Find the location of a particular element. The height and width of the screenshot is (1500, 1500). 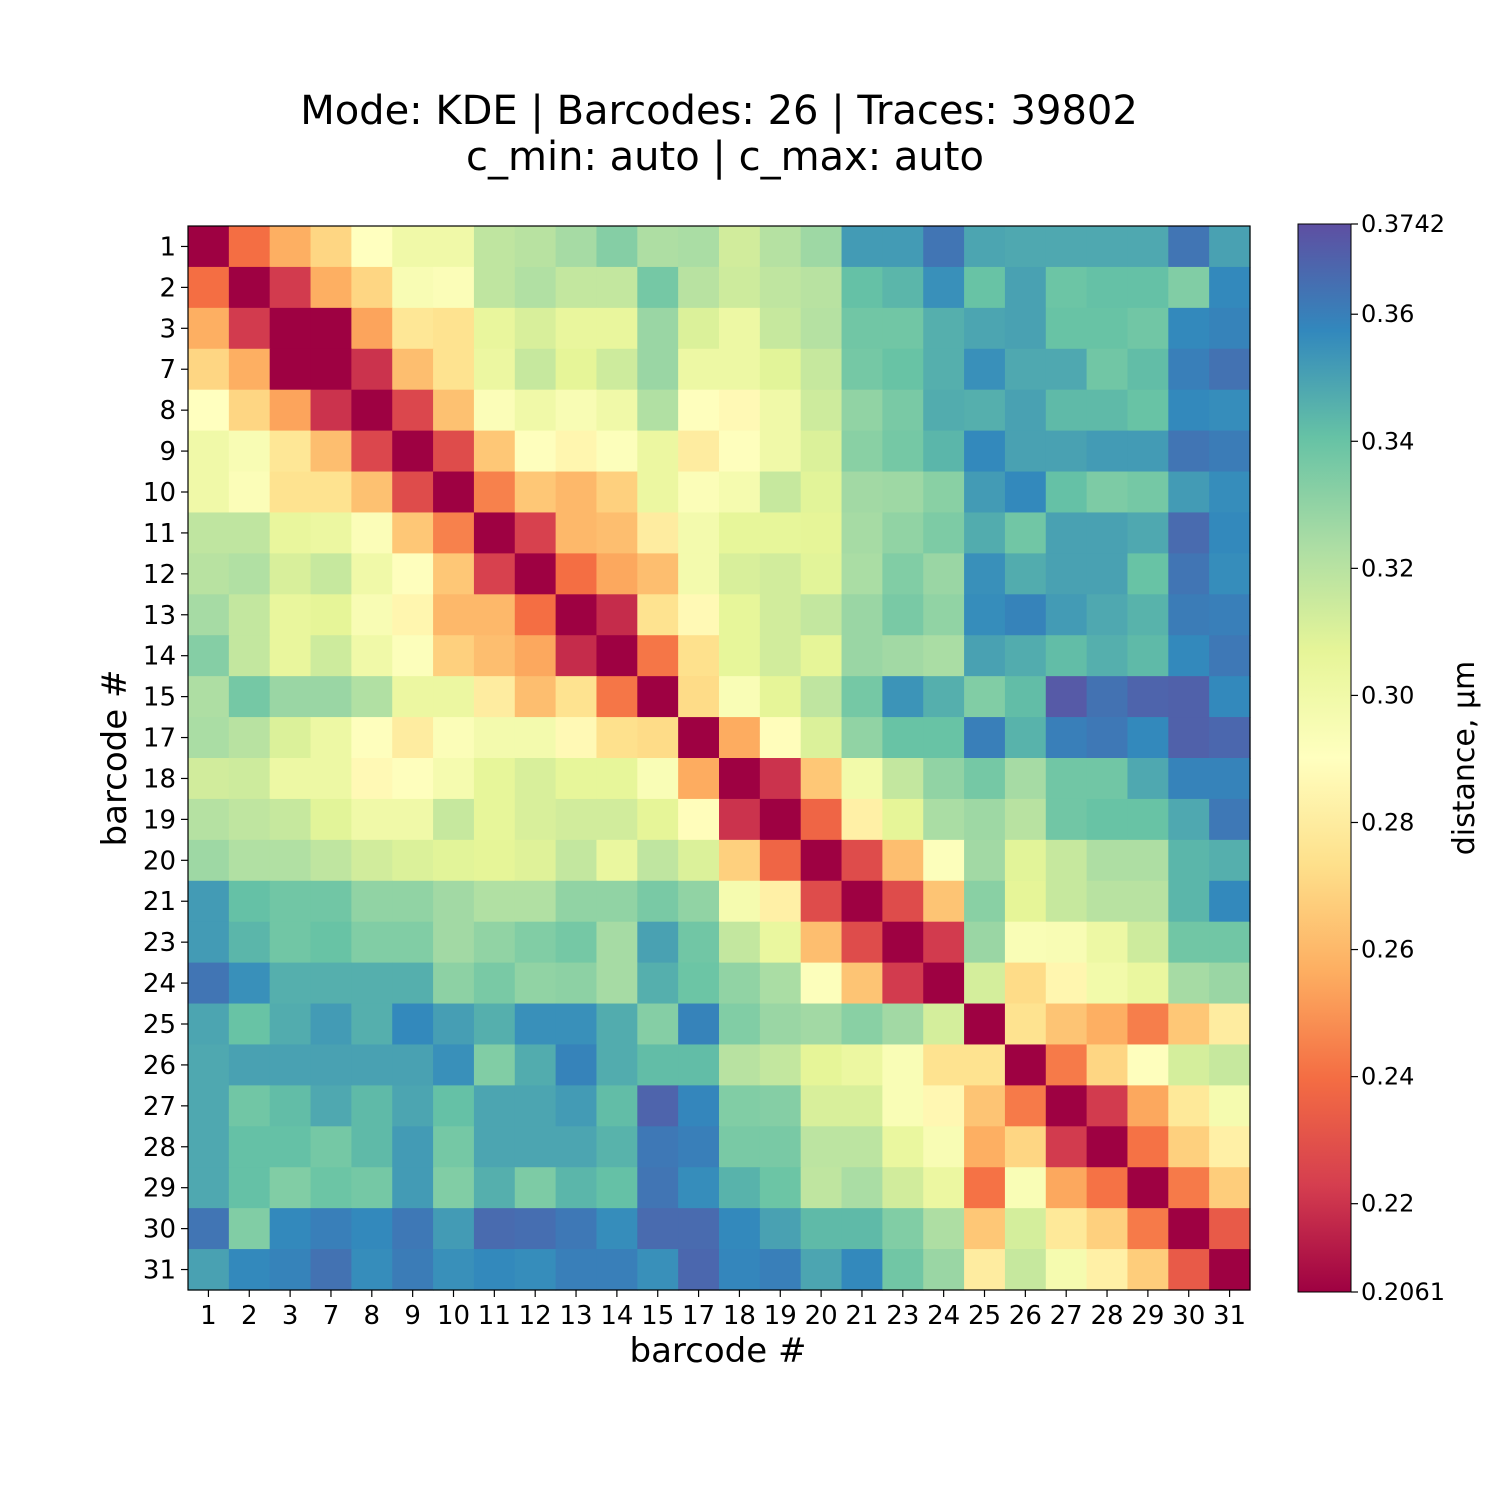

y-tick-label: 17 is located at coordinates (159, 739).